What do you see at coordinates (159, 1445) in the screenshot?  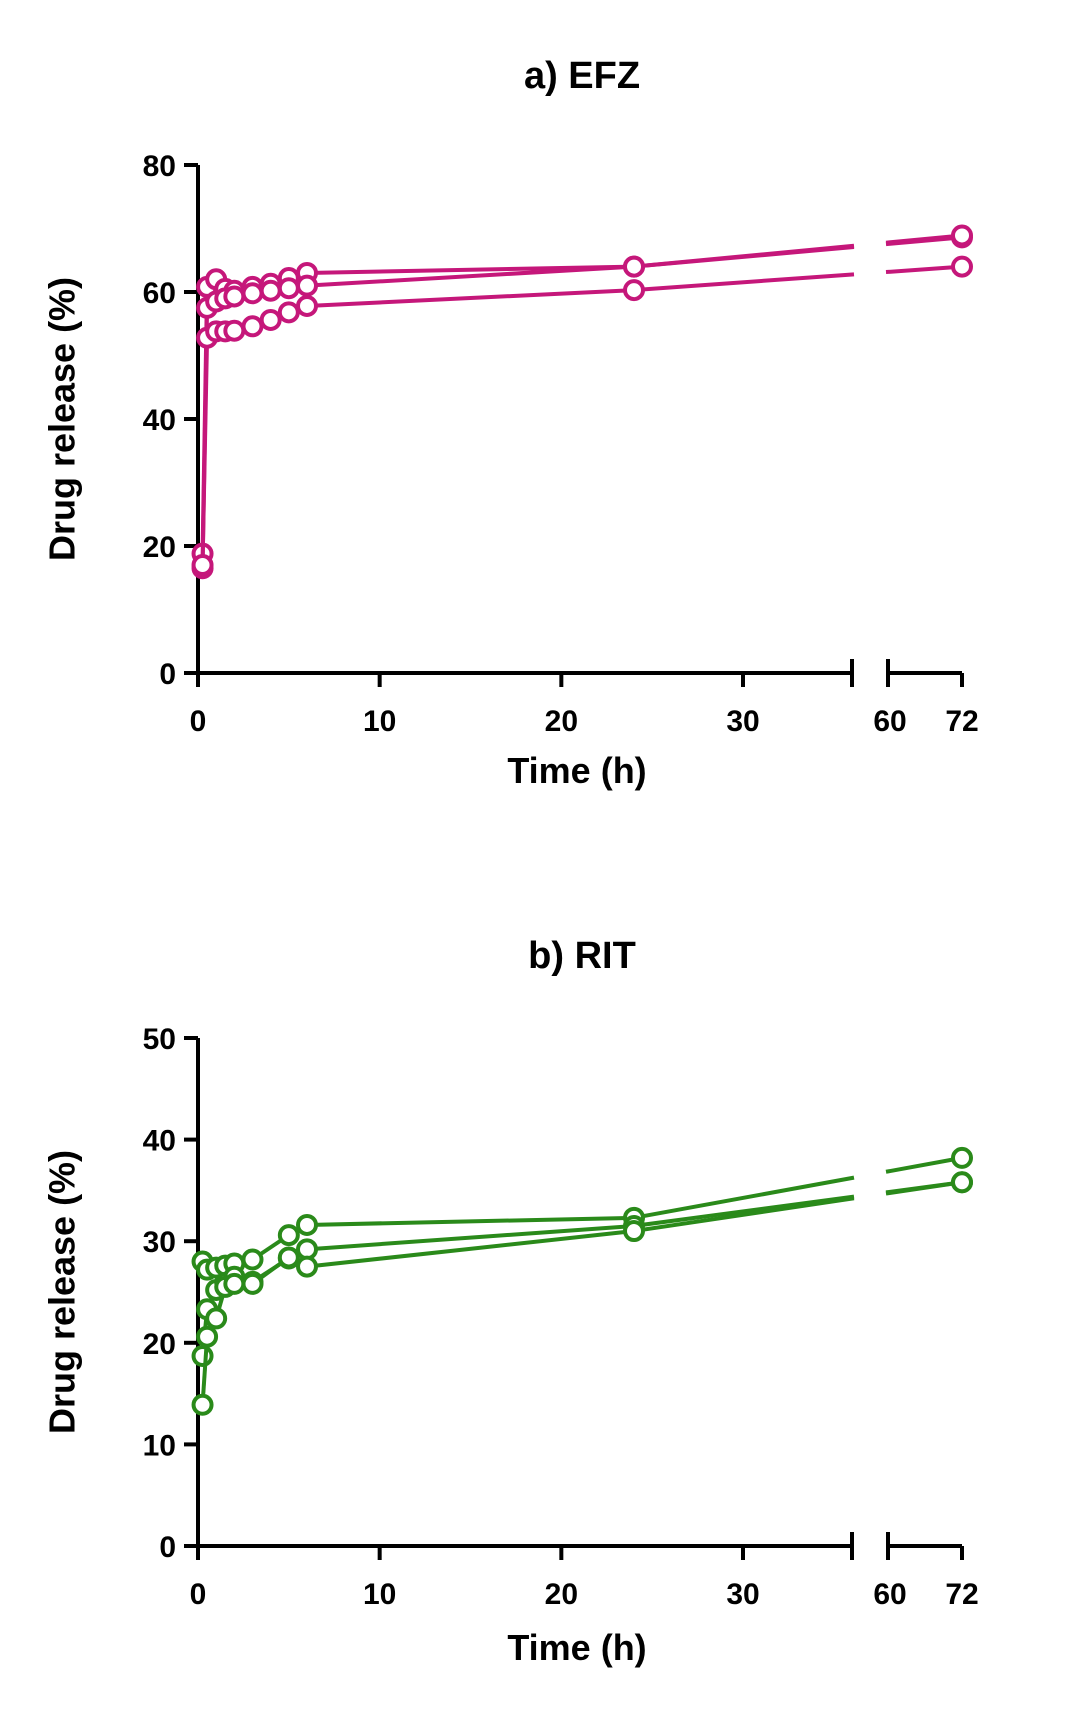 I see `y-tick-label: 10` at bounding box center [159, 1445].